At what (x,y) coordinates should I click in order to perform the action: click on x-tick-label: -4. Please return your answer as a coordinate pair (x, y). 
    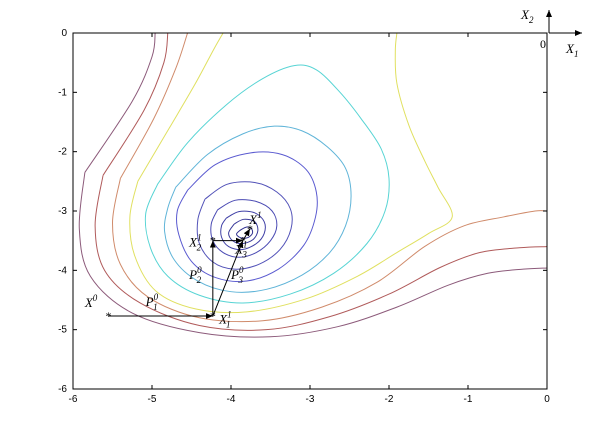
    Looking at the image, I should click on (231, 399).